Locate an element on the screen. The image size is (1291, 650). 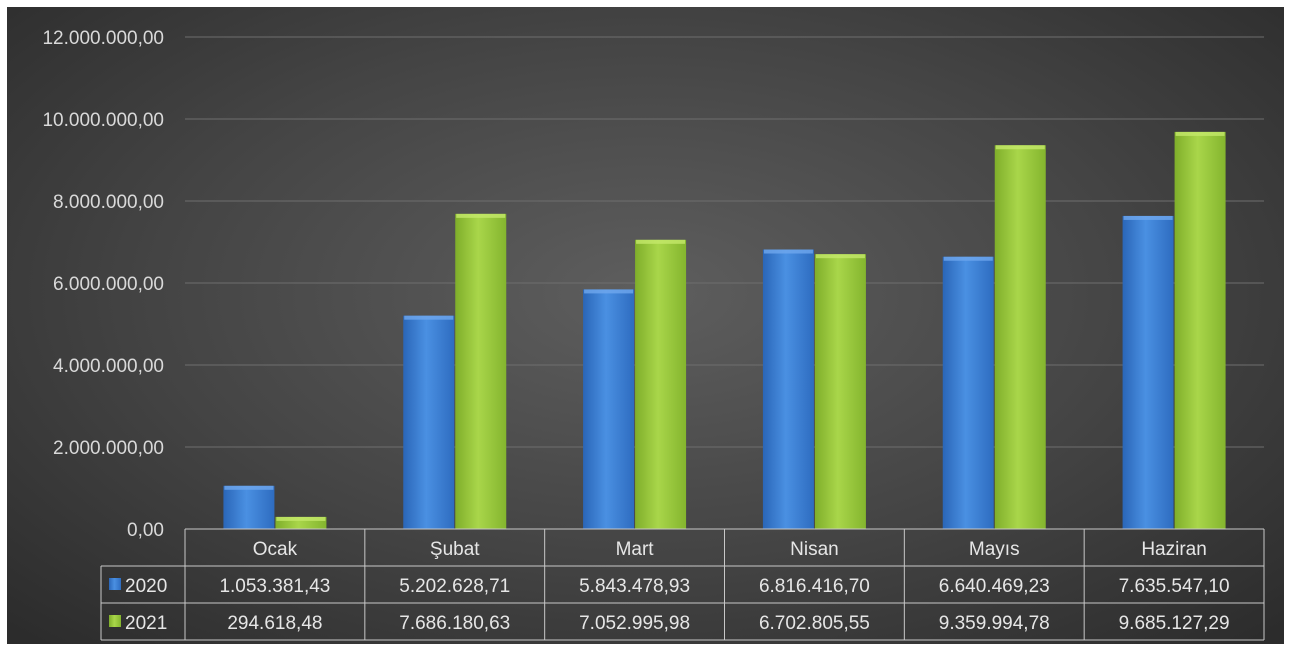
y-tick-label: 10.000.000,00 is located at coordinates (103, 120).